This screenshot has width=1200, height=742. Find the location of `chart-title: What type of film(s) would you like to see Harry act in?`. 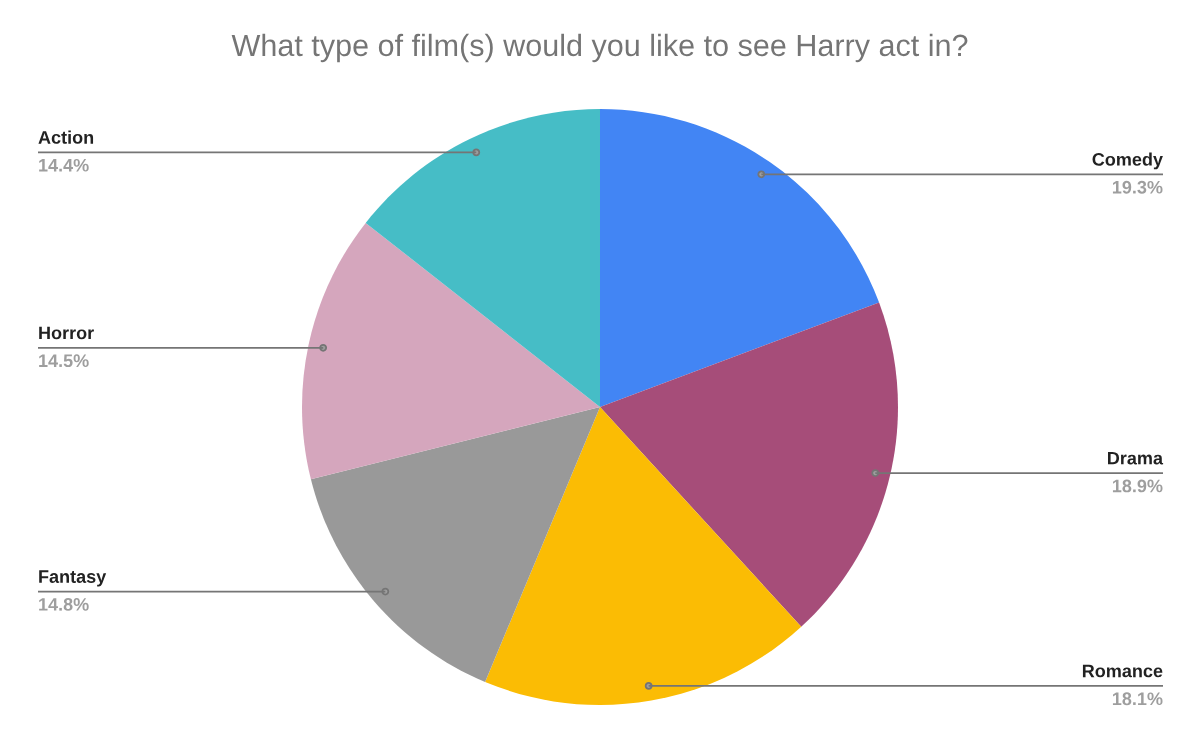

chart-title: What type of film(s) would you like to see Harry act in? is located at coordinates (599, 48).